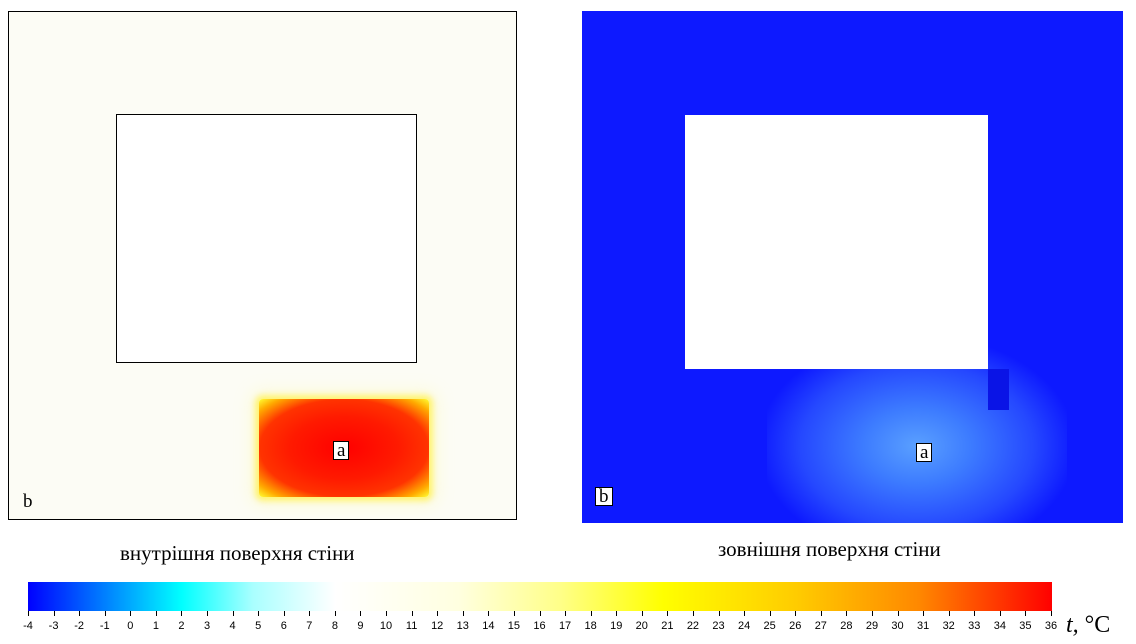 The image size is (1136, 644). Describe the element at coordinates (923, 626) in the screenshot. I see `scale-tick-label: 31` at that location.